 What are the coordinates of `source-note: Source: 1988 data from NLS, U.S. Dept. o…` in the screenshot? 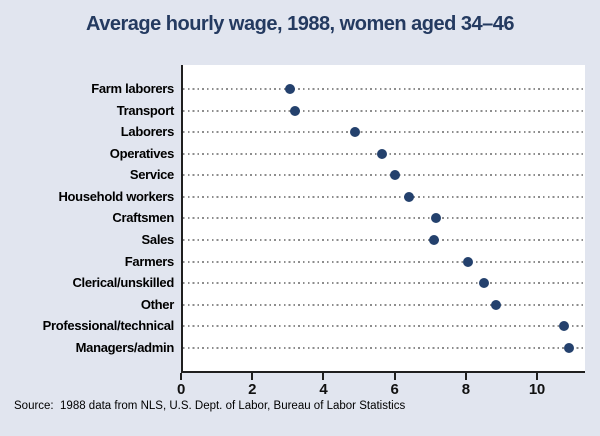 It's located at (210, 406).